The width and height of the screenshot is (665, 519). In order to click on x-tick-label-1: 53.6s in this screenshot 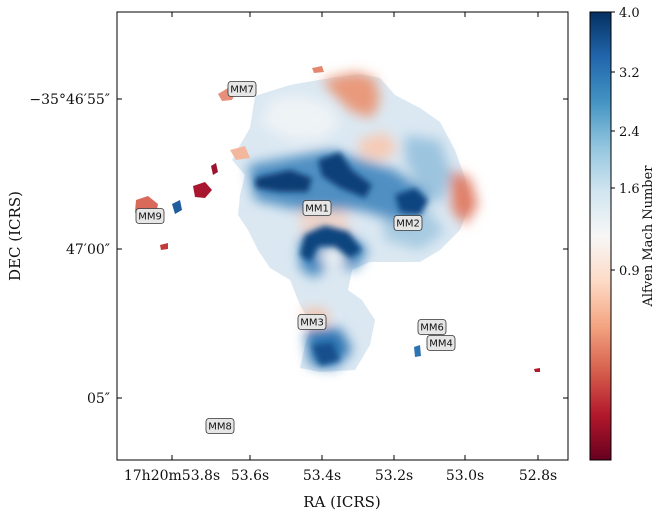, I will do `click(250, 476)`.